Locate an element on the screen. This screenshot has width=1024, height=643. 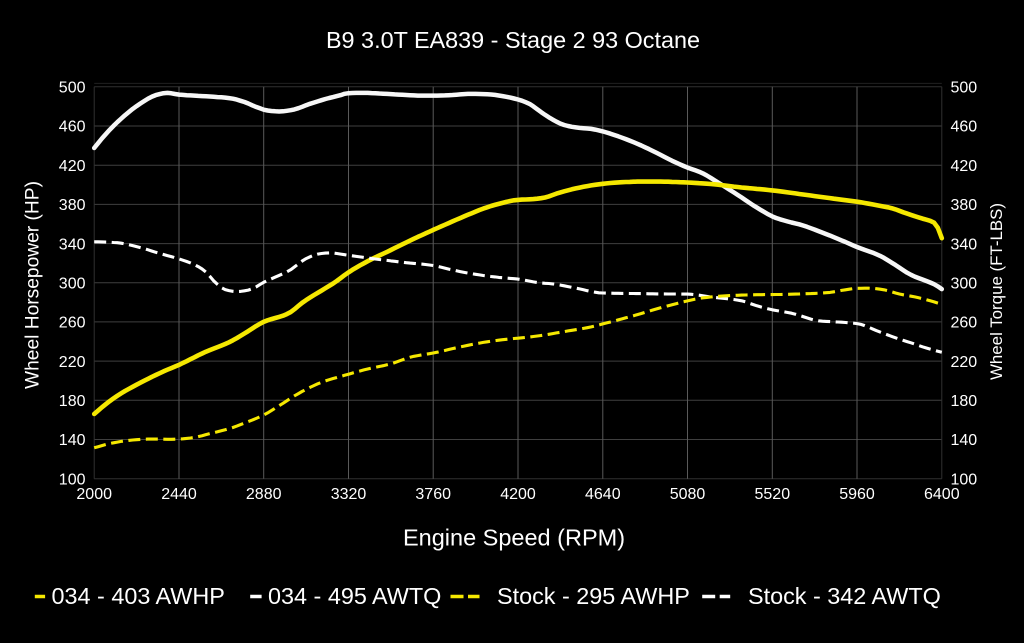
svg-text: Wheel Torque (FT-LBS) is located at coordinates (996, 291).